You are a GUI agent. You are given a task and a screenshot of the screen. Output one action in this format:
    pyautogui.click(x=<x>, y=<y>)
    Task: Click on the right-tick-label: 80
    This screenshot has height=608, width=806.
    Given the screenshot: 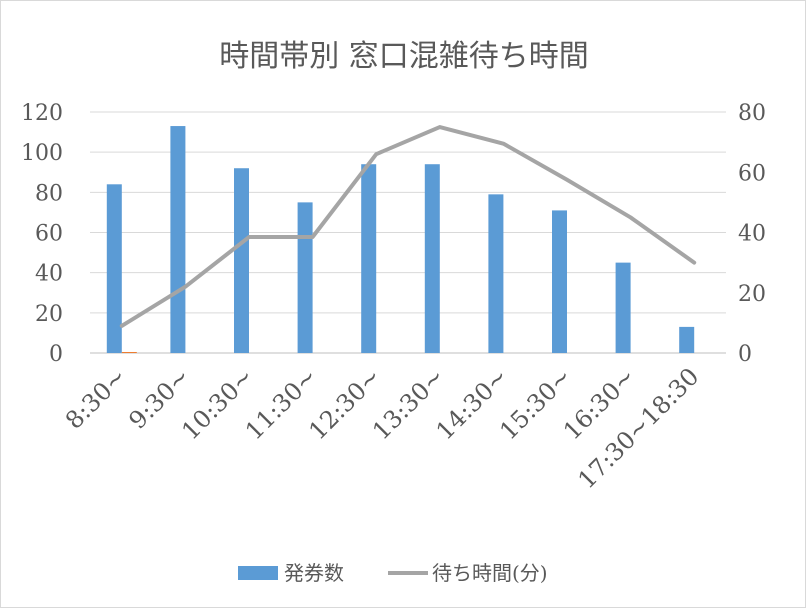 What is the action you would take?
    pyautogui.click(x=752, y=113)
    